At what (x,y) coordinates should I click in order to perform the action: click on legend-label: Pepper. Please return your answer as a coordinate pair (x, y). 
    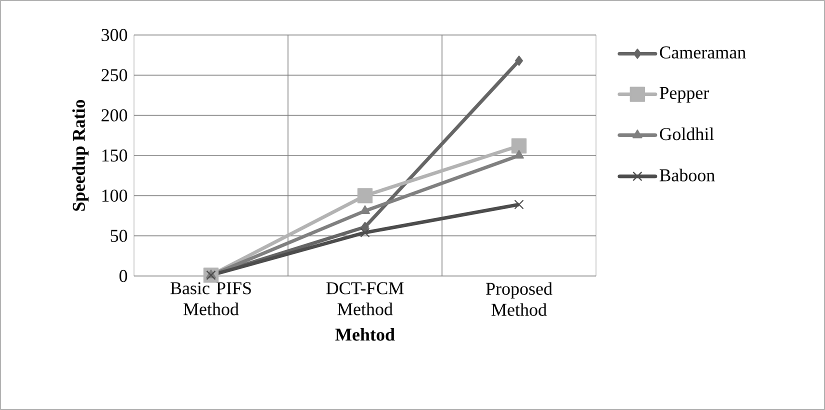
    Looking at the image, I should click on (685, 95).